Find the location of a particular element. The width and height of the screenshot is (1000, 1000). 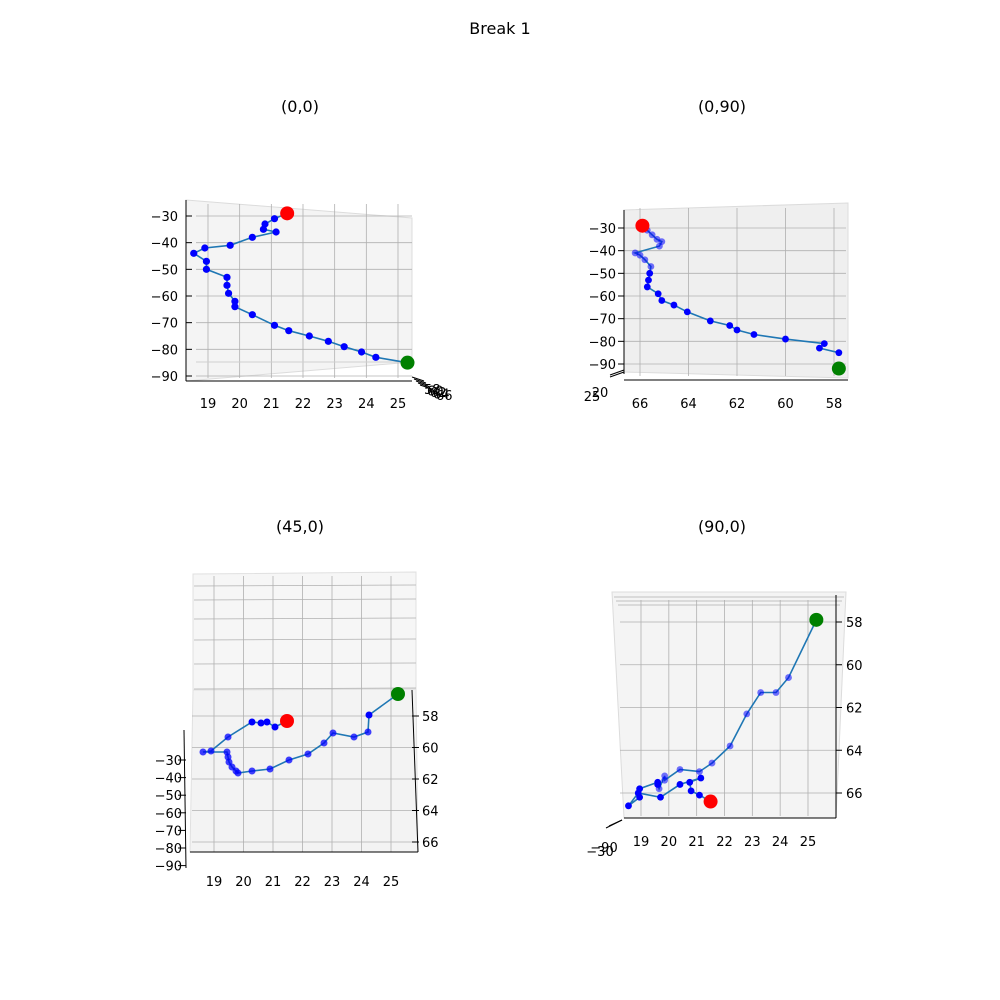

y-tick-label: 60 is located at coordinates (430, 749).